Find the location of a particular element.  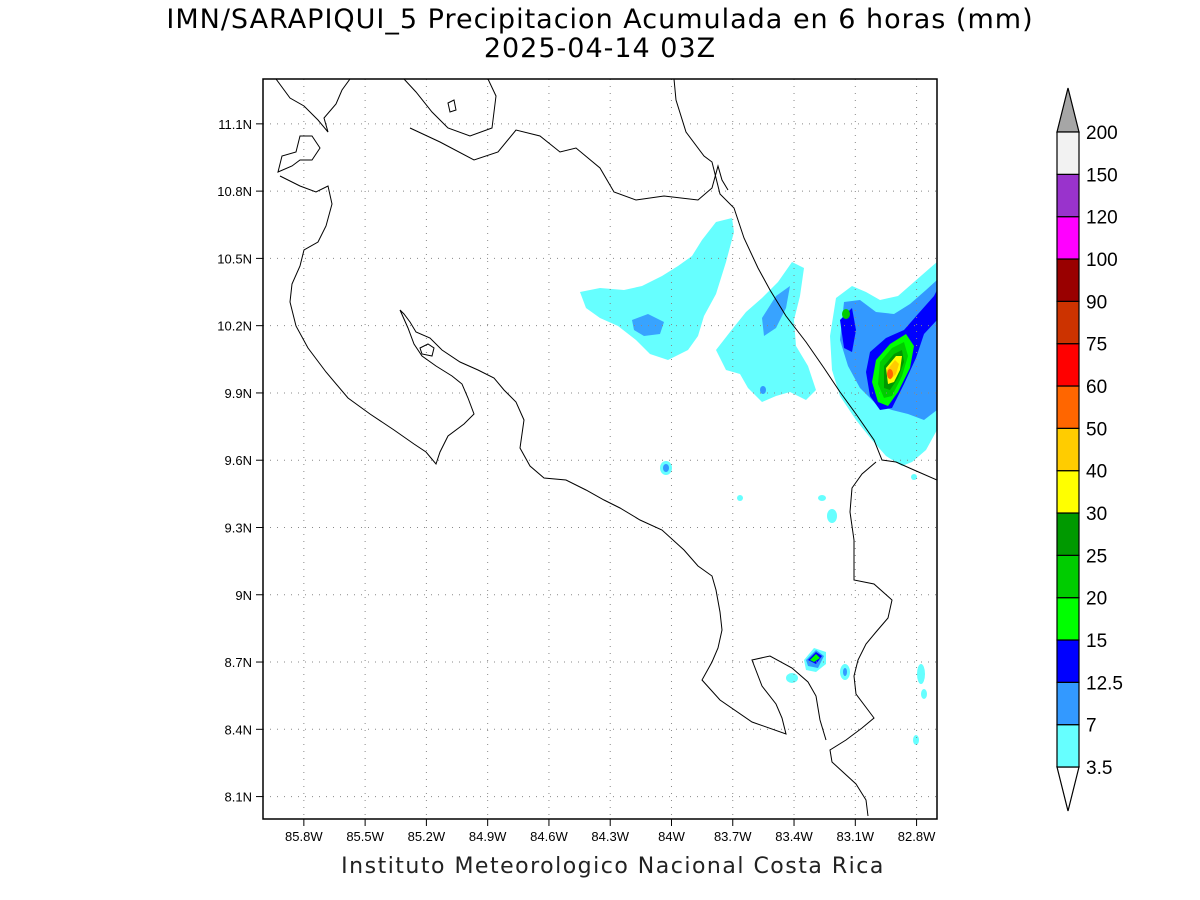

colorbar-label: 30 is located at coordinates (1096, 514).